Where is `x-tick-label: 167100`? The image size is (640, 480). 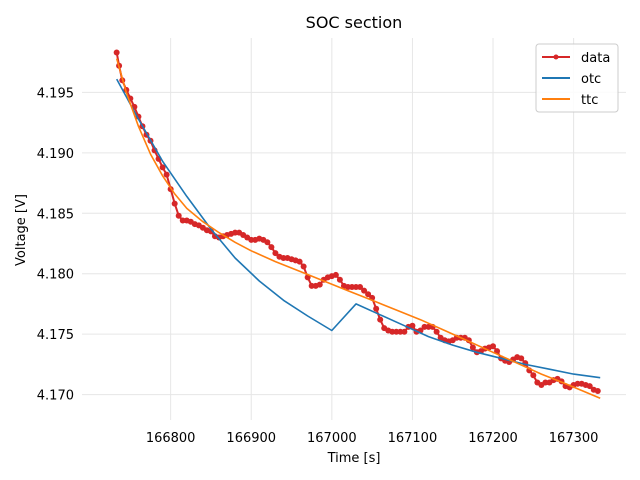 x-tick-label: 167100 is located at coordinates (413, 438).